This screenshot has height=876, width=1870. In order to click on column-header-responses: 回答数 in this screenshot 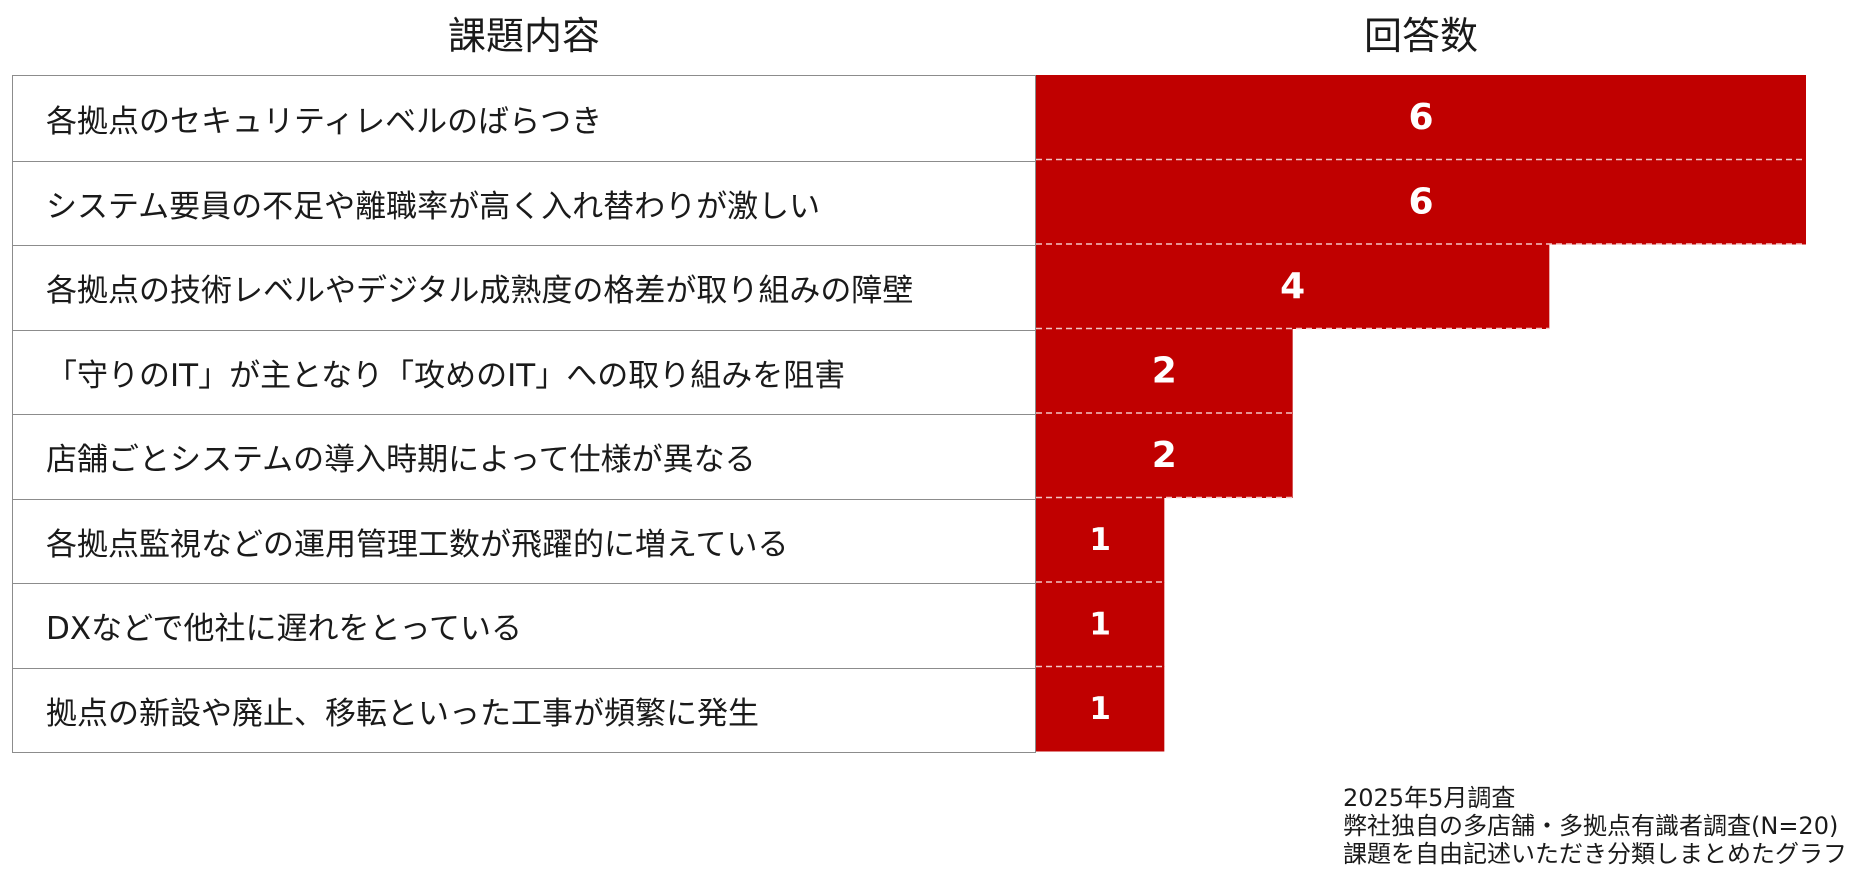, I will do `click(1420, 36)`.